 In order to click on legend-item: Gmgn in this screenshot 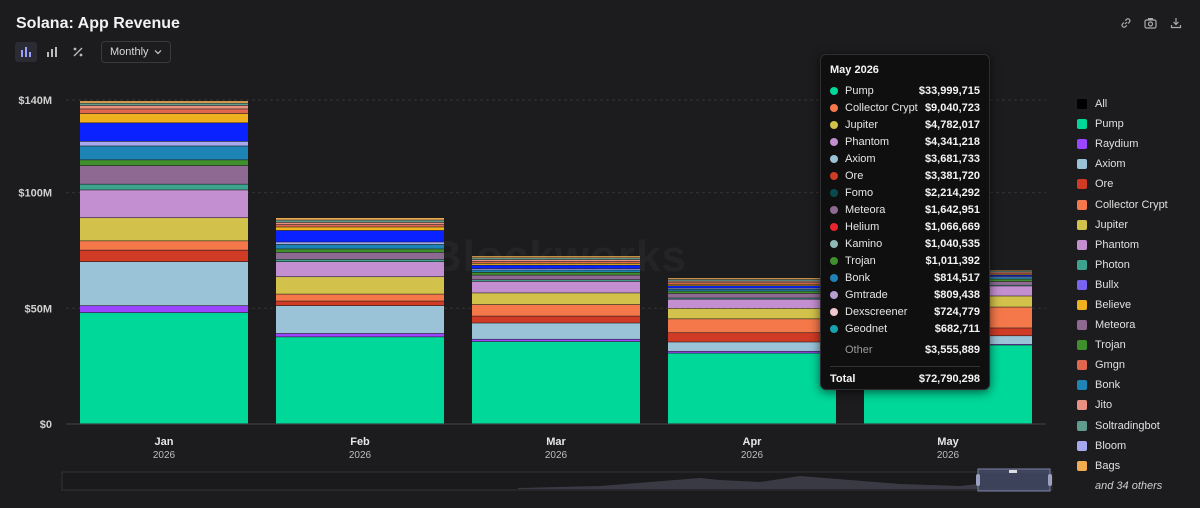, I will do `click(1137, 365)`.